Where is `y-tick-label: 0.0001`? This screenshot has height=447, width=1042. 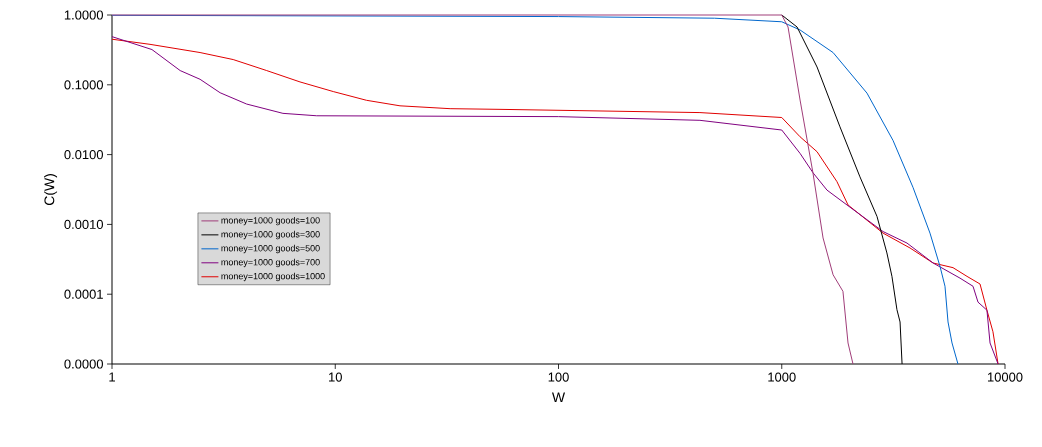
y-tick-label: 0.0001 is located at coordinates (83, 294).